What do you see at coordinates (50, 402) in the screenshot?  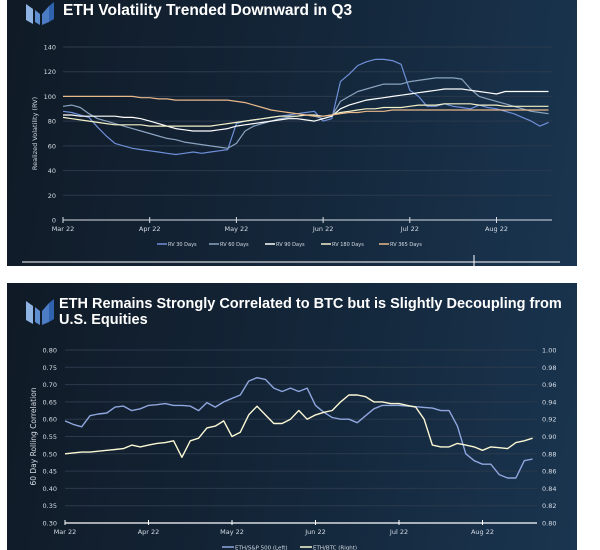 I see `y-left-tick-label: 0.65` at bounding box center [50, 402].